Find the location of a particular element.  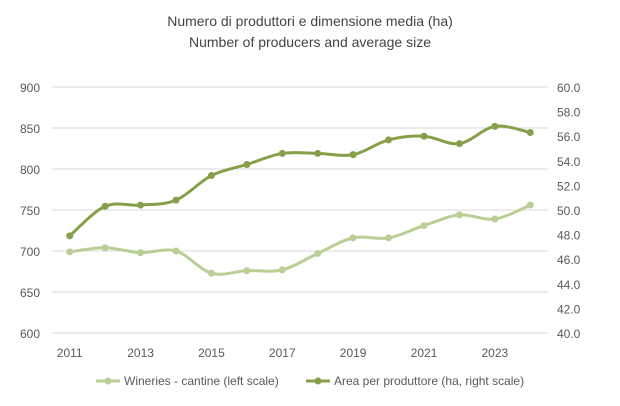

y-right-tick-label: 60.0 is located at coordinates (569, 88).